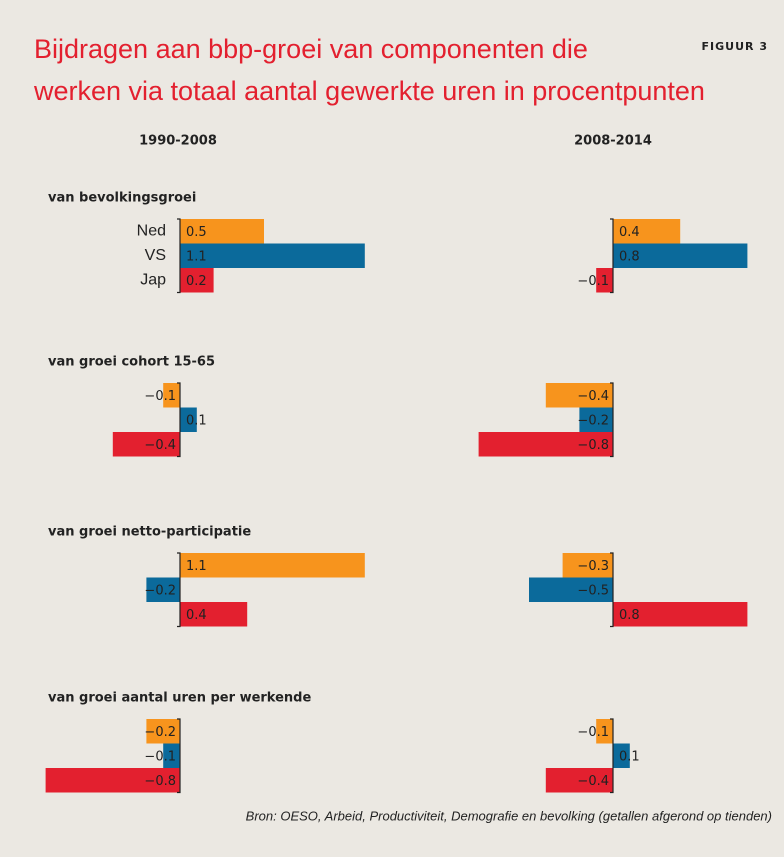 The image size is (784, 857). I want to click on value-label: 0.2, so click(196, 281).